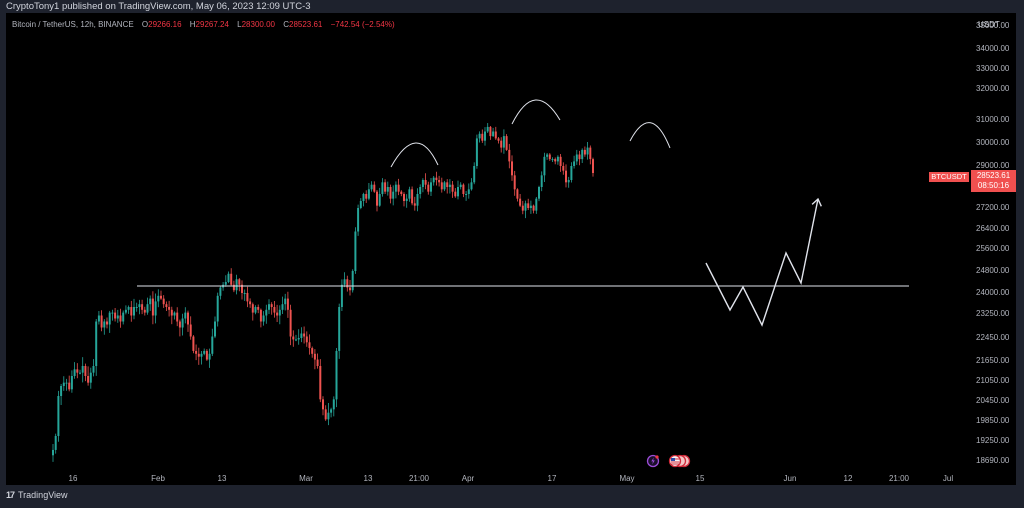  Describe the element at coordinates (653, 463) in the screenshot. I see `lightning-event-icon` at that location.